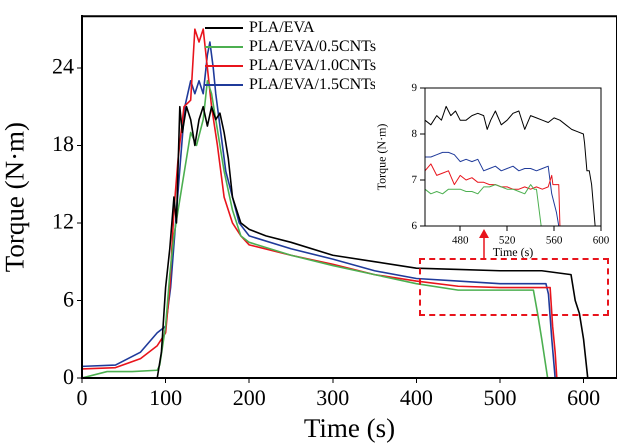 This screenshot has height=446, width=617. I want to click on legend-label: PLA/EVA/1.5CNTs, so click(312, 84).